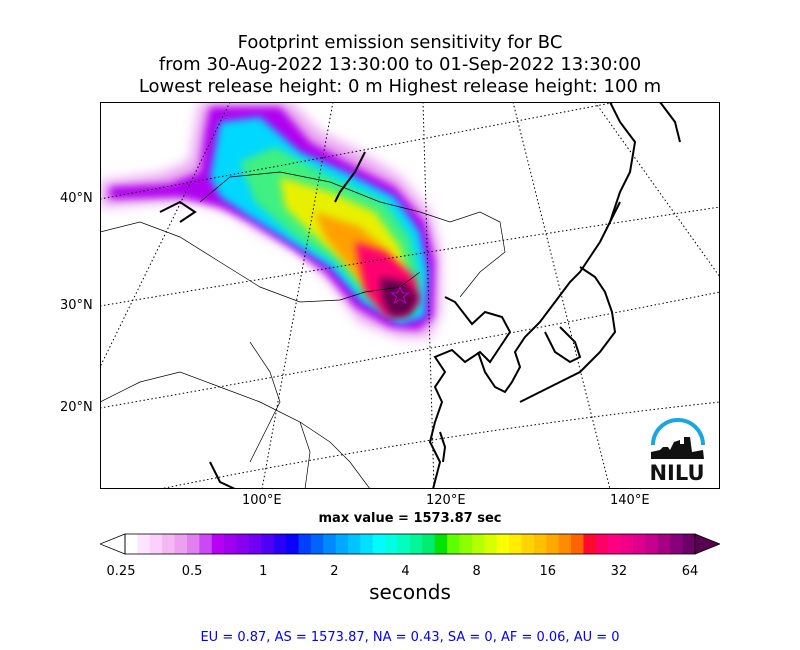  I want to click on colorbar-tick-label: 4, so click(405, 571).